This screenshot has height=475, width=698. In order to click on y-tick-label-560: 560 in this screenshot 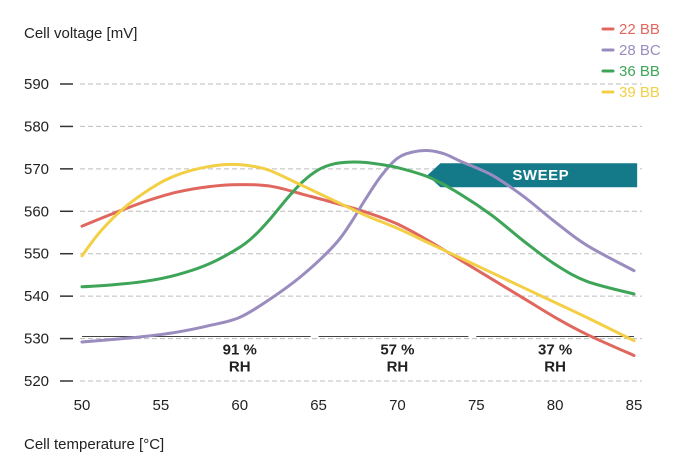, I will do `click(36, 211)`.